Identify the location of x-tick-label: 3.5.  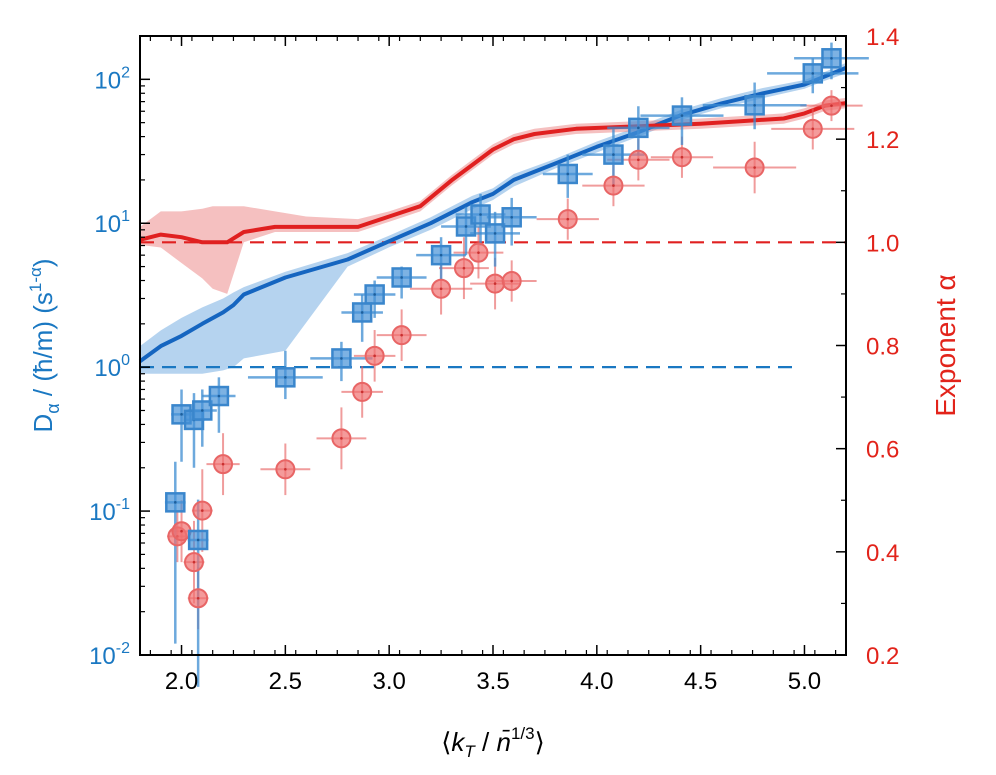
(492, 681).